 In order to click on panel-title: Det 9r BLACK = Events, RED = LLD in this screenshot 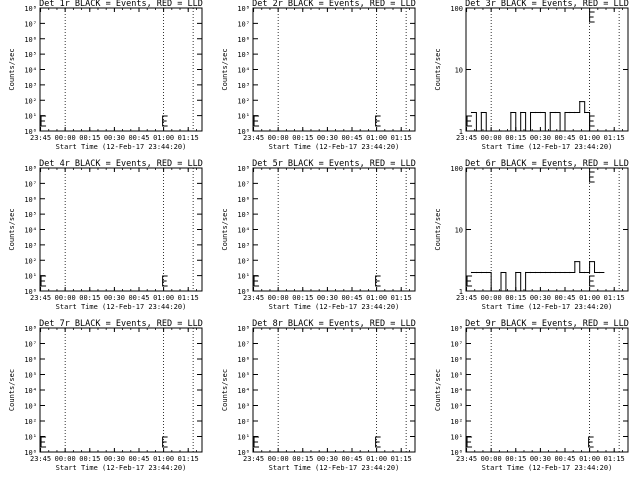, I will do `click(547, 324)`.